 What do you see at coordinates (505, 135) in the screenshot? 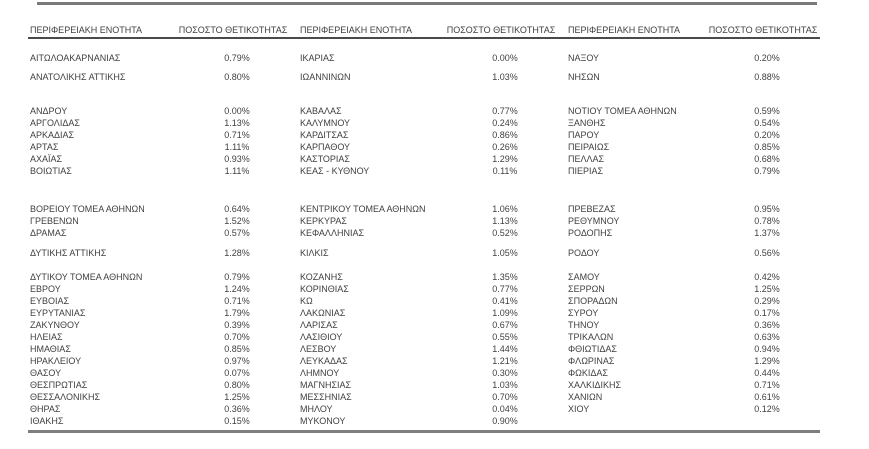
I see `rate-cell: 0.86%` at bounding box center [505, 135].